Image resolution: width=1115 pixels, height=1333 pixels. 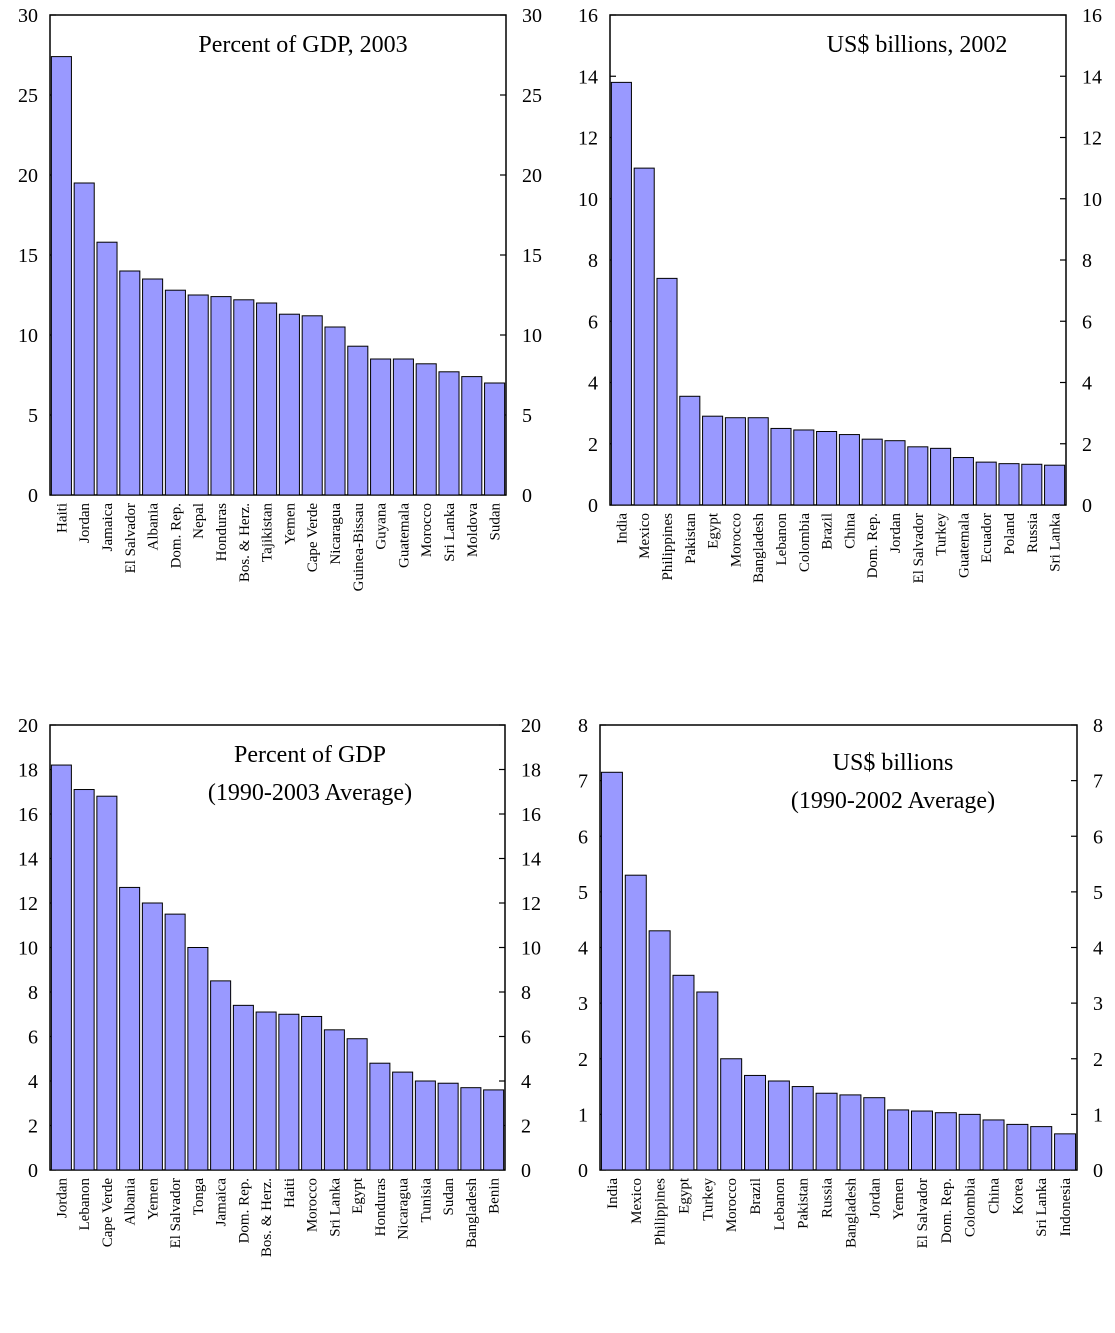 I want to click on bar-benin, so click(x=494, y=1130).